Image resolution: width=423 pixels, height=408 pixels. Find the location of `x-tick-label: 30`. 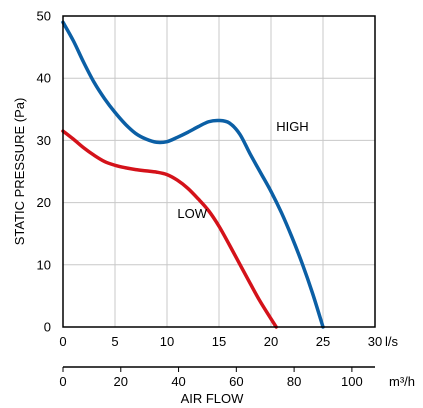

x-tick-label: 30 is located at coordinates (375, 341).